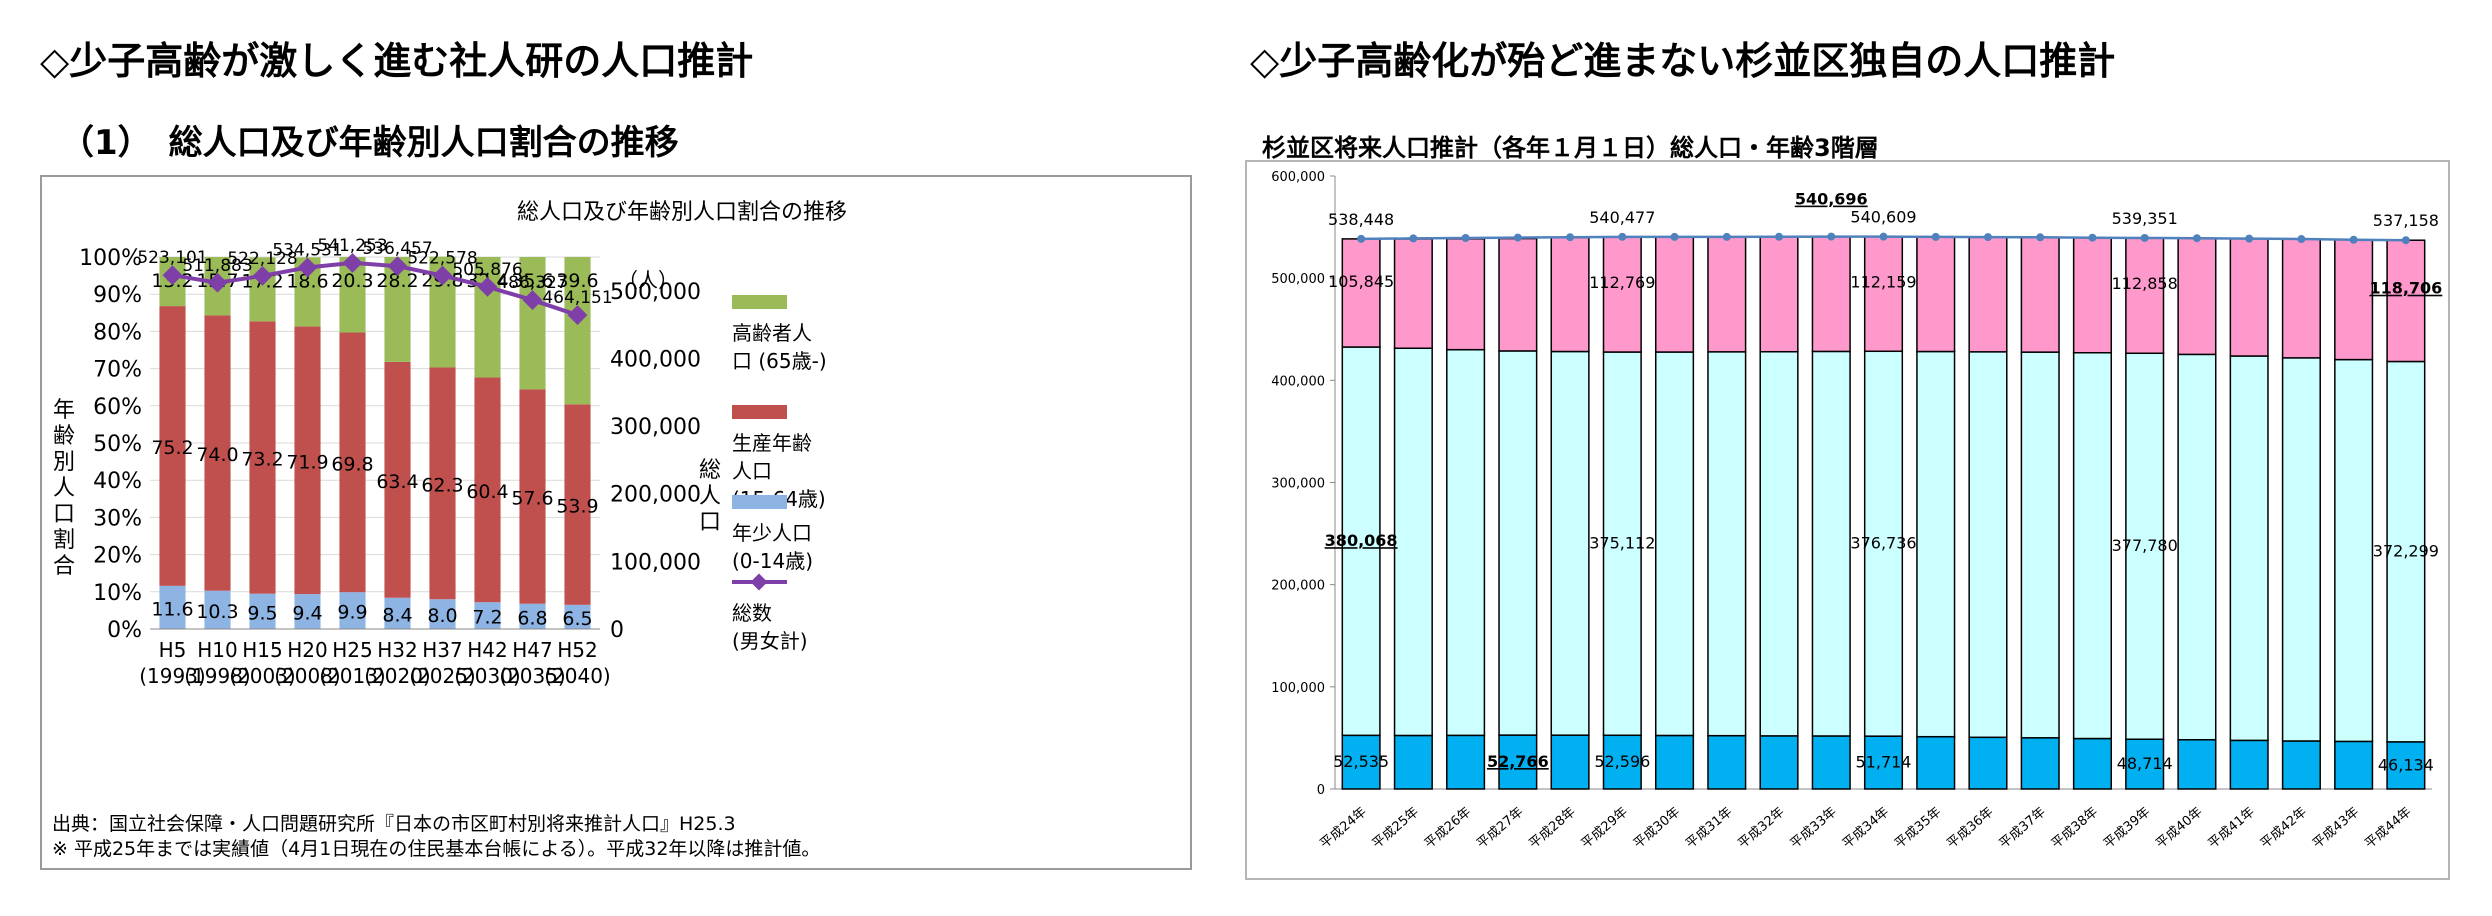 The image size is (2492, 916). What do you see at coordinates (2405, 288) in the screenshot?
I see `data-label: 118,706` at bounding box center [2405, 288].